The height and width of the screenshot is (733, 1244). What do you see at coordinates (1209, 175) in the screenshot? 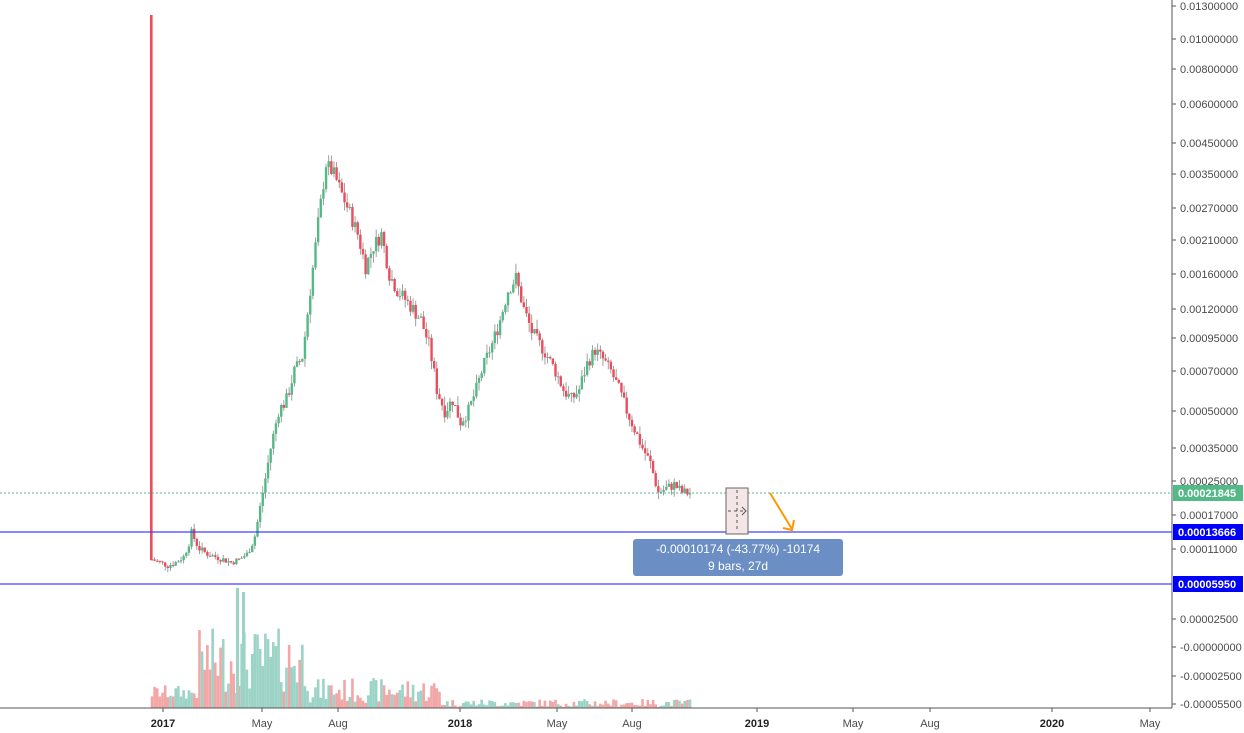
I see `price-tick-label: 0.00350000` at bounding box center [1209, 175].